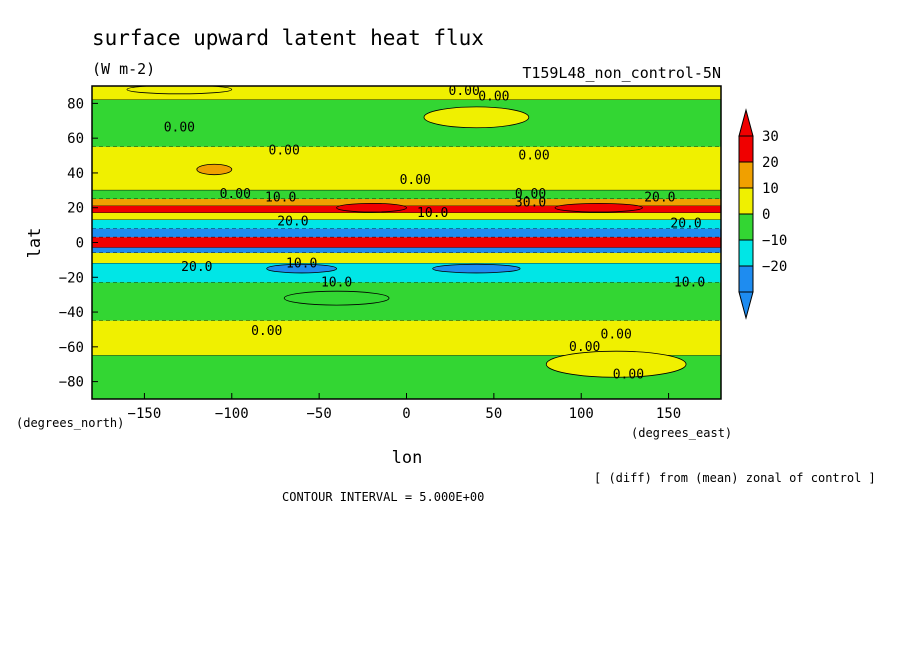 The image size is (904, 654). Describe the element at coordinates (746, 305) in the screenshot. I see `colorbar-under-arrow` at that location.